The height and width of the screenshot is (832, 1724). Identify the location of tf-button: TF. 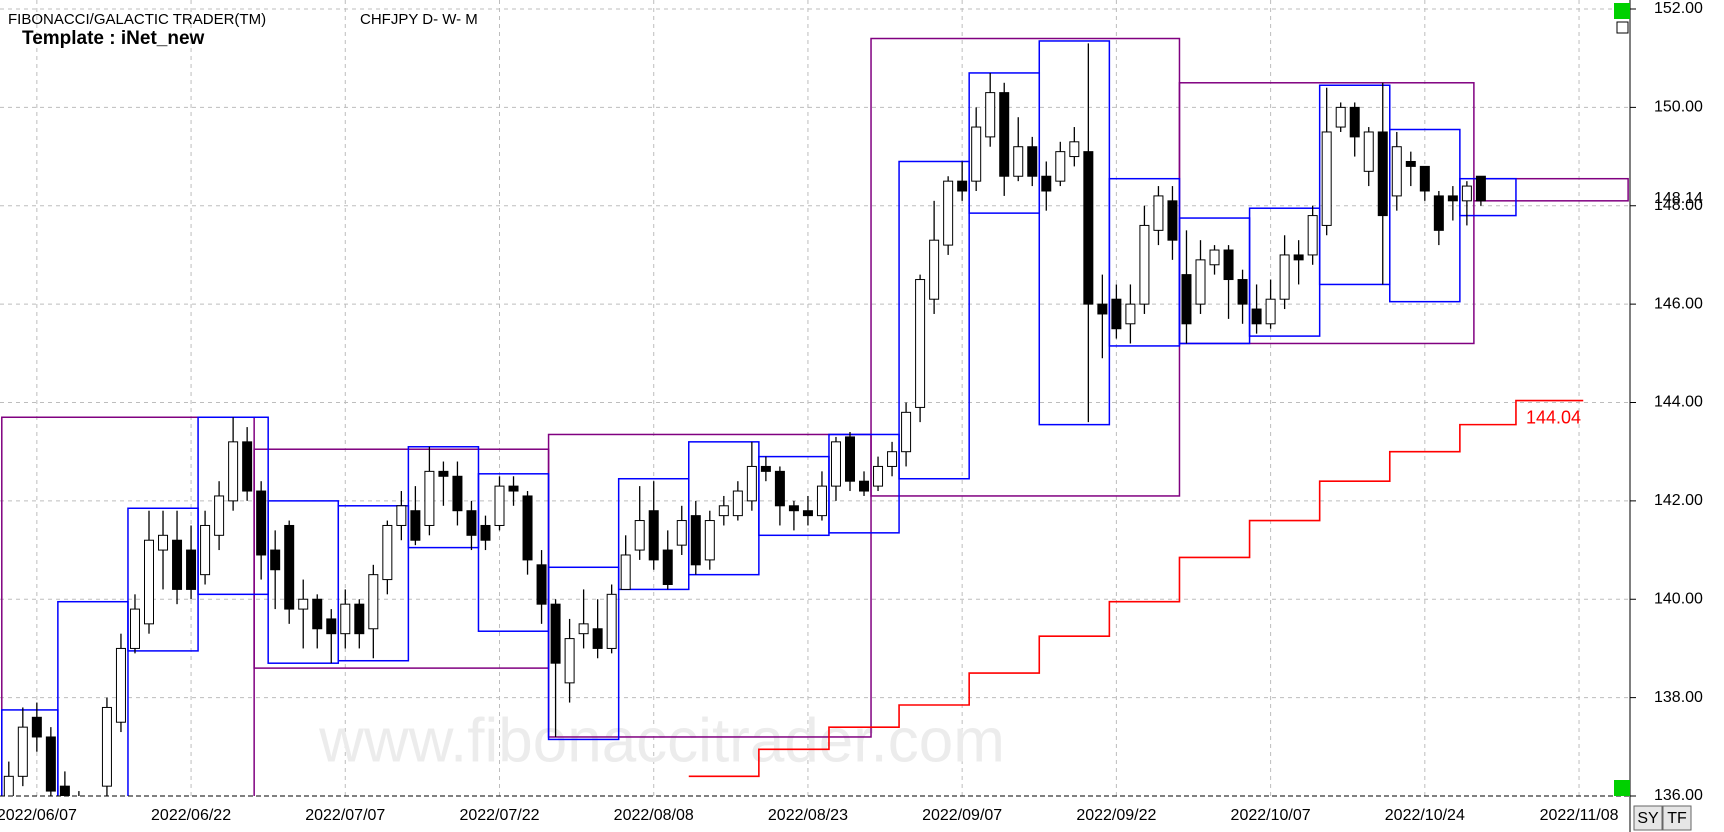
(1677, 818).